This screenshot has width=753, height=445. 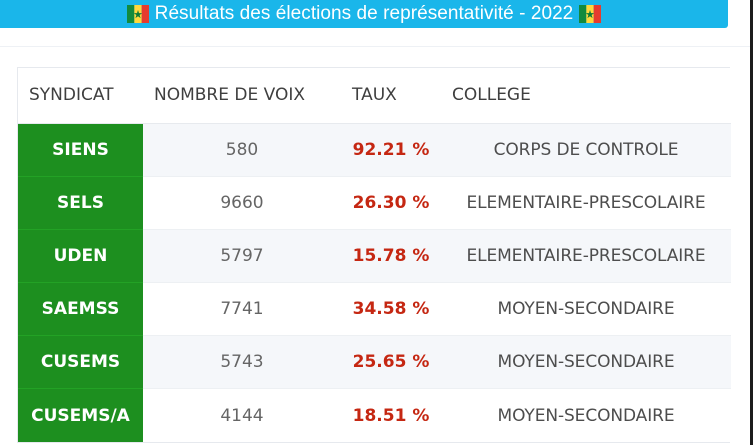 I want to click on votes-cell: 580, so click(x=242, y=149).